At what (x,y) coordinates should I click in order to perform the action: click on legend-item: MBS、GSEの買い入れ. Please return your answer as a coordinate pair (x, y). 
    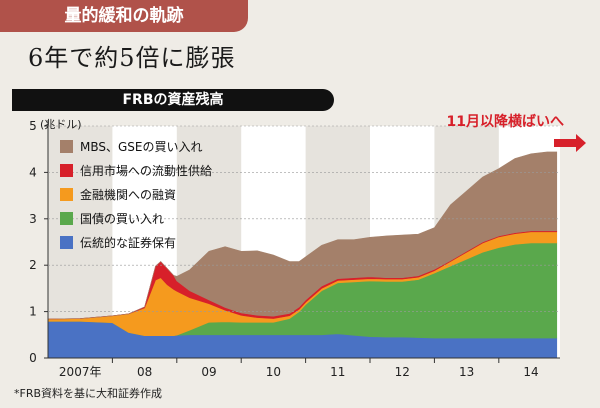
    Looking at the image, I should click on (131, 147).